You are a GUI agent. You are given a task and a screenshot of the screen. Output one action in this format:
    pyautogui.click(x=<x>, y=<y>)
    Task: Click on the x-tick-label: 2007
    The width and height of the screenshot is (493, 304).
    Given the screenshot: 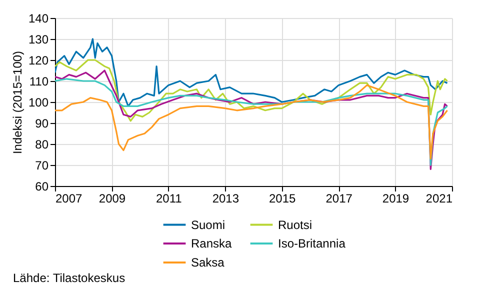 What is the action you would take?
    pyautogui.click(x=69, y=199)
    